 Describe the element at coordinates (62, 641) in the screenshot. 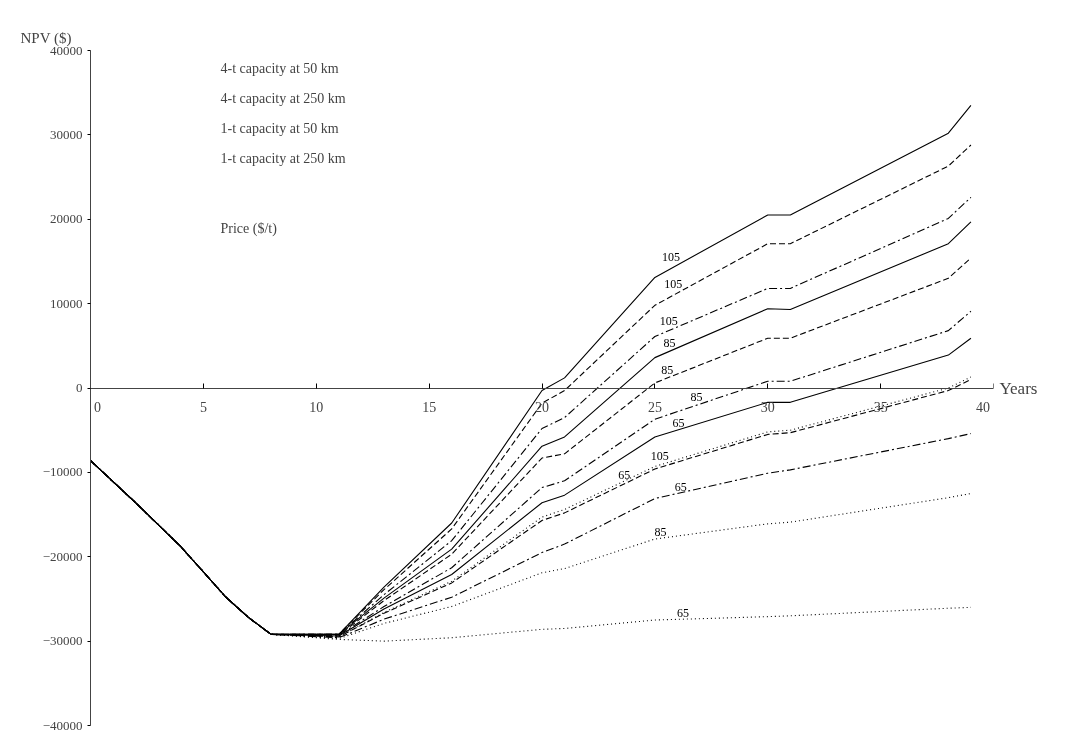

I see `y-tick-label: −30000` at that location.